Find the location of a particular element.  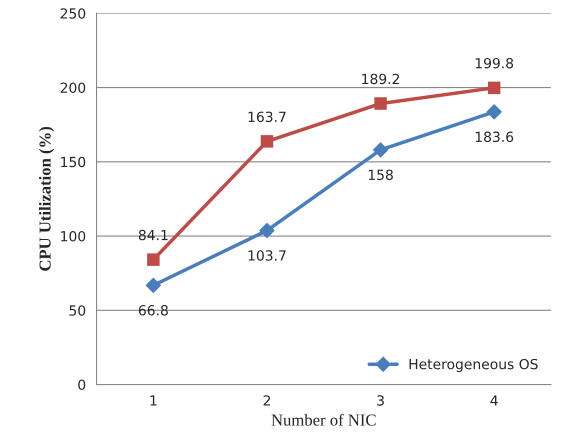

y-axis-title: CPU Utilization (%) is located at coordinates (46, 198).